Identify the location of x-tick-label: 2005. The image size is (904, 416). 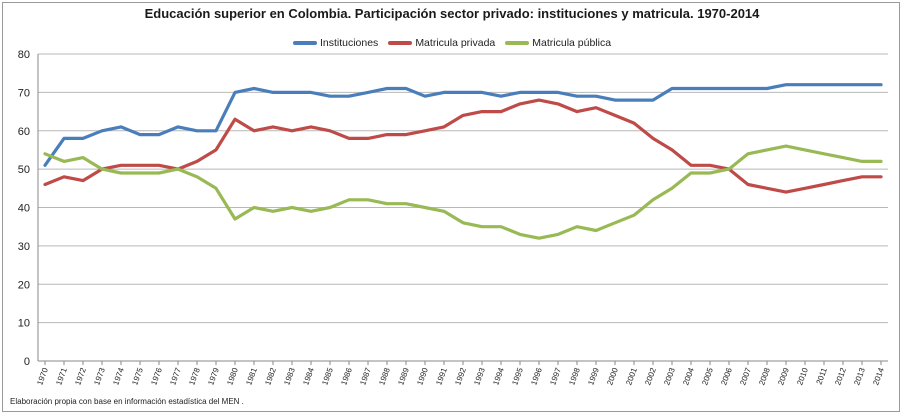
(707, 376).